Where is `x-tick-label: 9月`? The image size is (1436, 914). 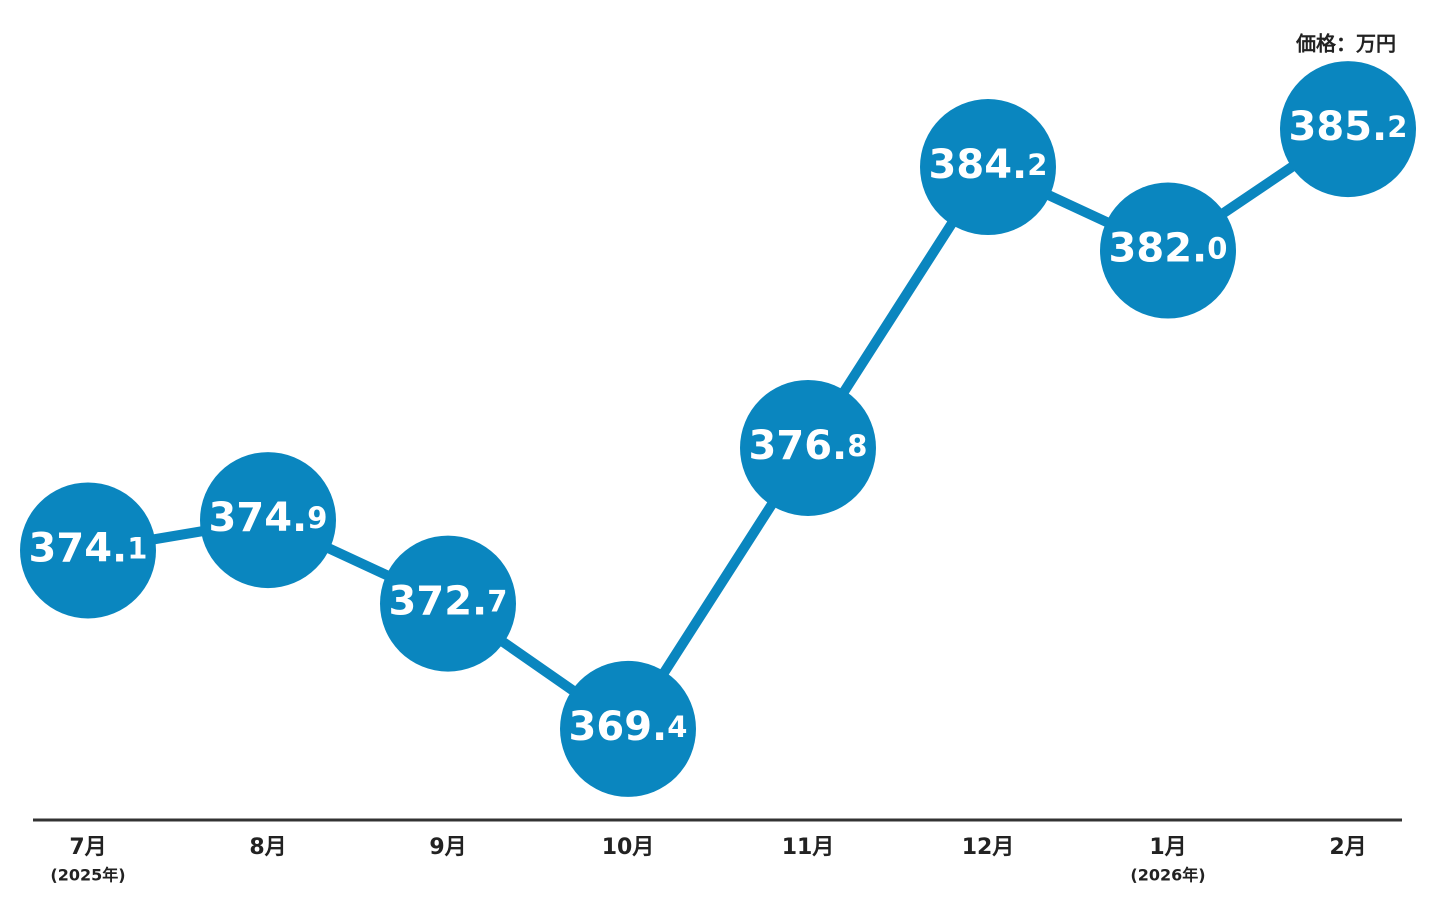 x-tick-label: 9月 is located at coordinates (447, 847).